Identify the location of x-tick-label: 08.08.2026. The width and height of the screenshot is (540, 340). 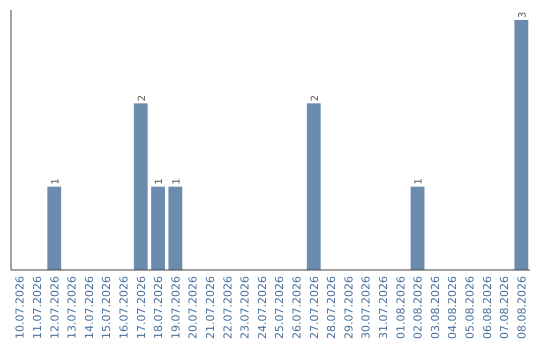
(521, 307).